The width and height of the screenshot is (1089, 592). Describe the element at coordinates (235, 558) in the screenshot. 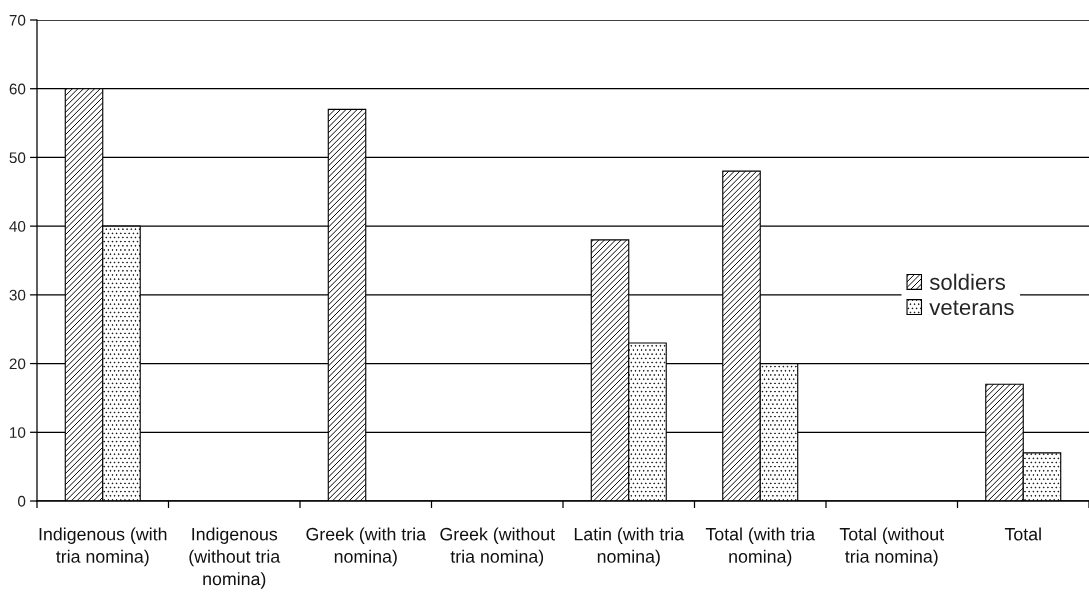

I see `x-tick-label: Indigenous (without tria nomina)` at that location.